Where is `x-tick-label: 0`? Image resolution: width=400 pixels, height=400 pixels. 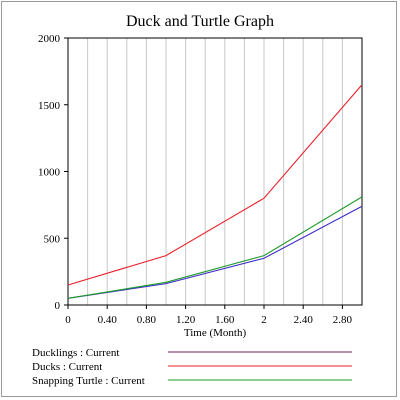
x-tick-label: 0 is located at coordinates (68, 320).